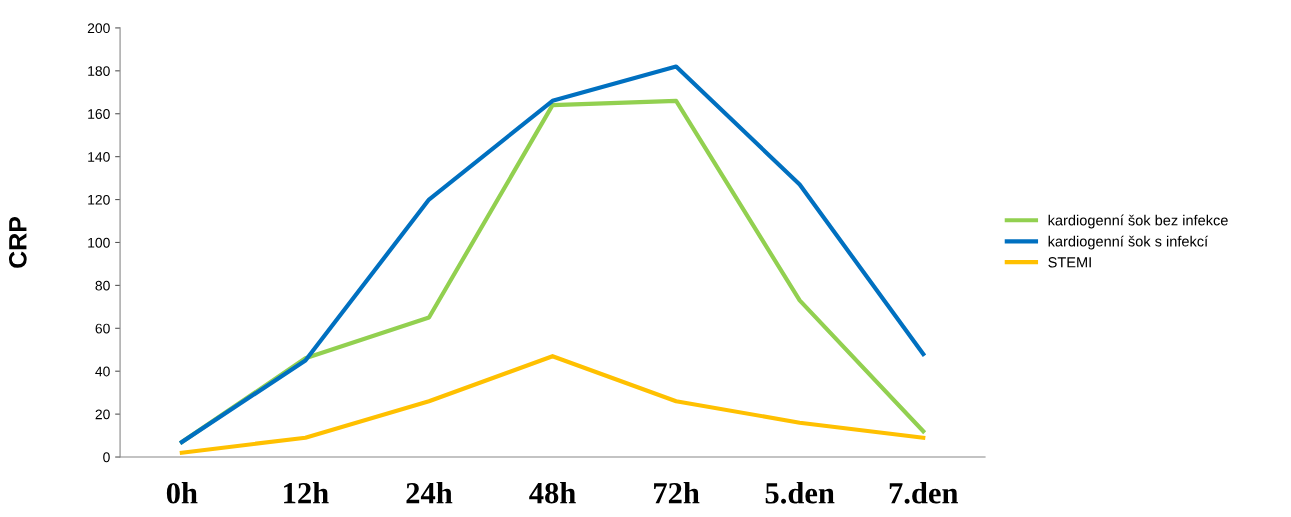 This screenshot has height=517, width=1291. What do you see at coordinates (102, 285) in the screenshot?
I see `y-tick-label: 80` at bounding box center [102, 285].